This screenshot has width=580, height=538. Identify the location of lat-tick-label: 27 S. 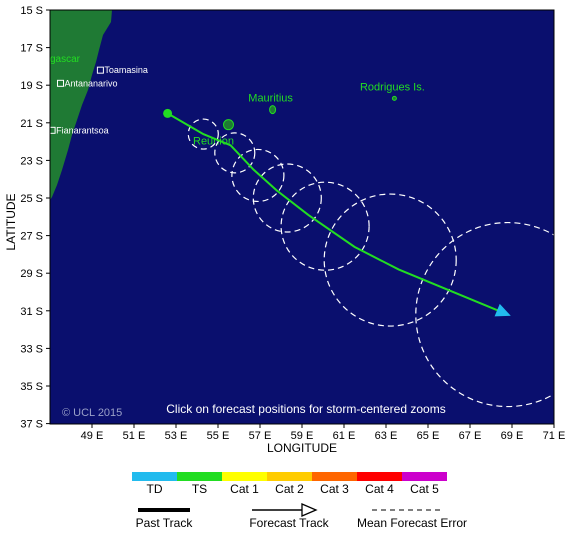
(31, 237).